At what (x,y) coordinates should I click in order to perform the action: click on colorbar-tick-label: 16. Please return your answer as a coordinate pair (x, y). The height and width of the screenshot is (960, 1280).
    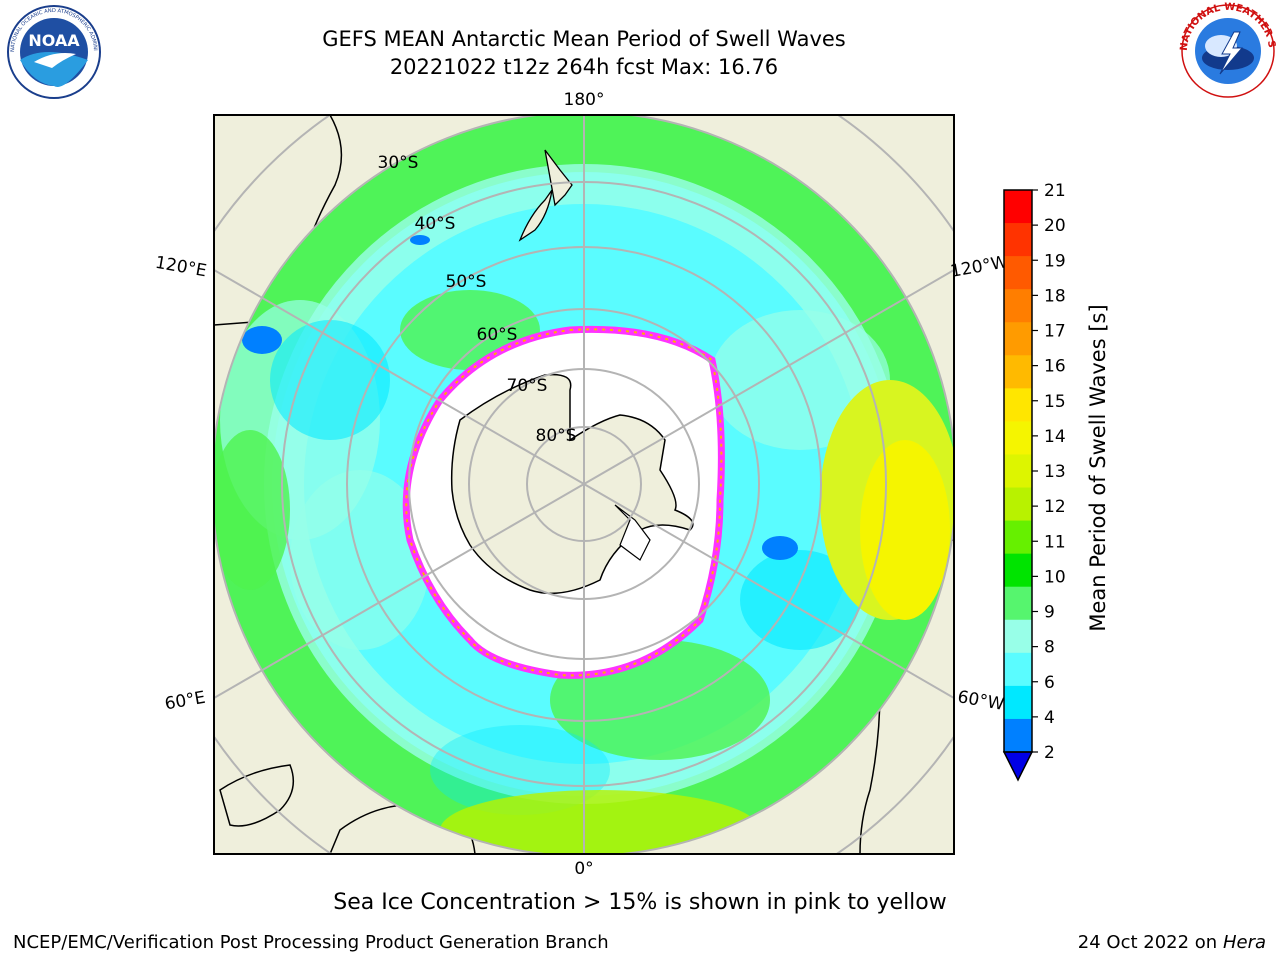
    Looking at the image, I should click on (1055, 367).